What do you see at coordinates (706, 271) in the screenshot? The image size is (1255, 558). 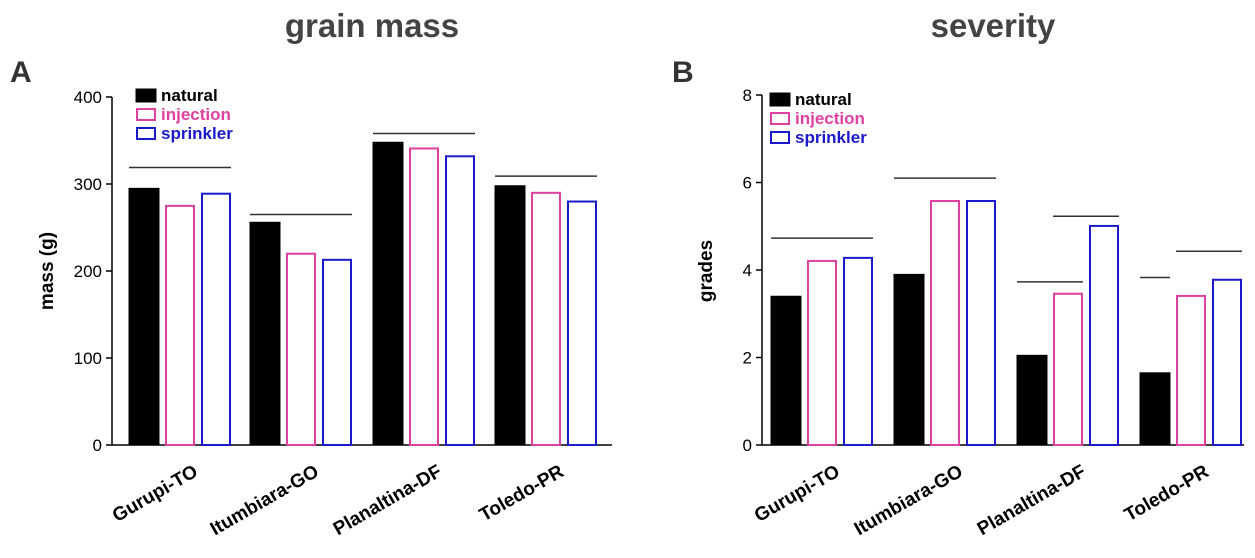 I see `y-axis-label-b: grades` at bounding box center [706, 271].